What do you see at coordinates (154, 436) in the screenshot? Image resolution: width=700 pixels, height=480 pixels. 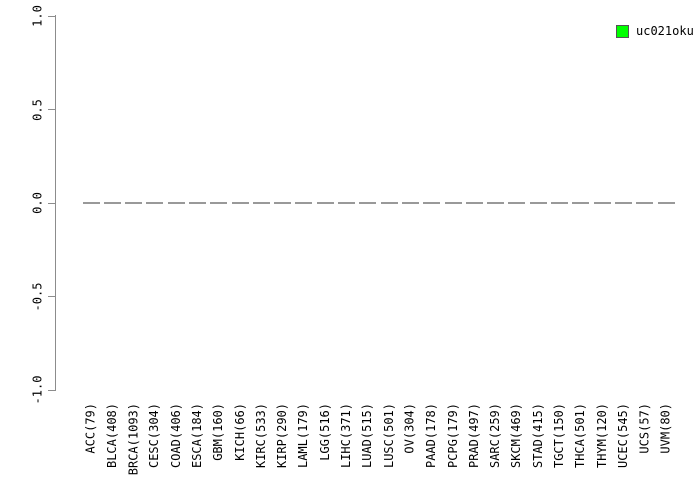 I see `x-axis-category-label: CESC(304)` at bounding box center [154, 436].